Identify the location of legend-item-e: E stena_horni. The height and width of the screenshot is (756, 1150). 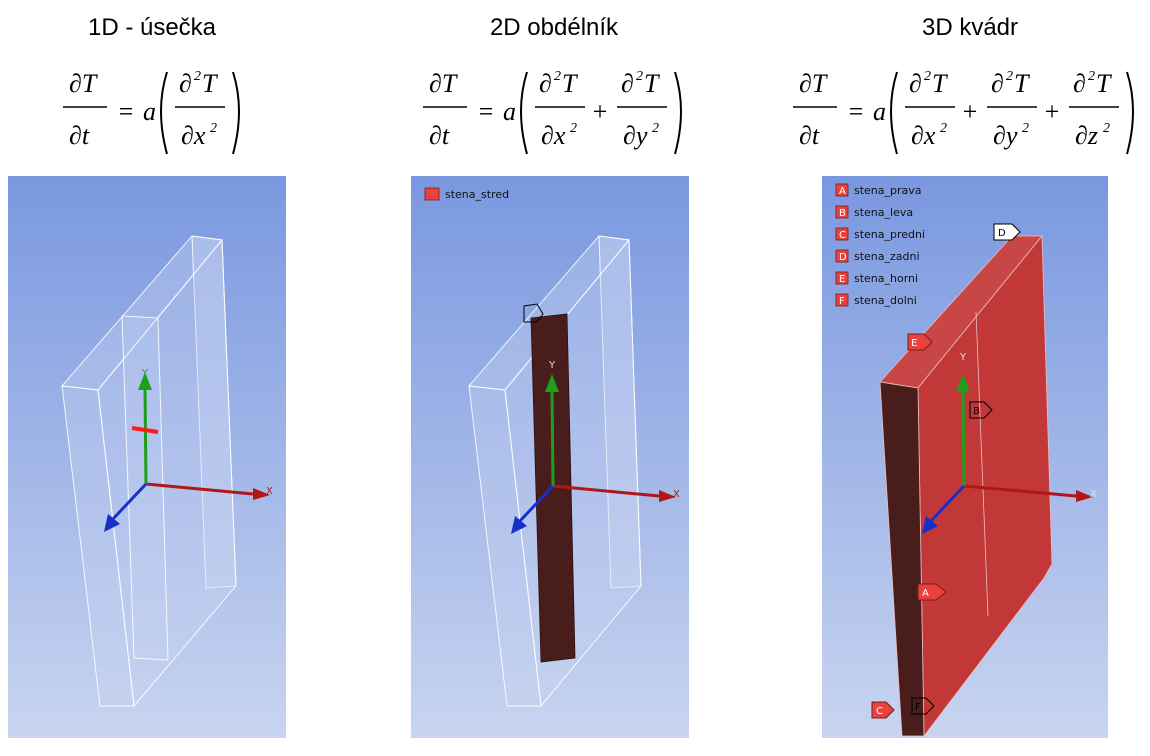
(876, 278).